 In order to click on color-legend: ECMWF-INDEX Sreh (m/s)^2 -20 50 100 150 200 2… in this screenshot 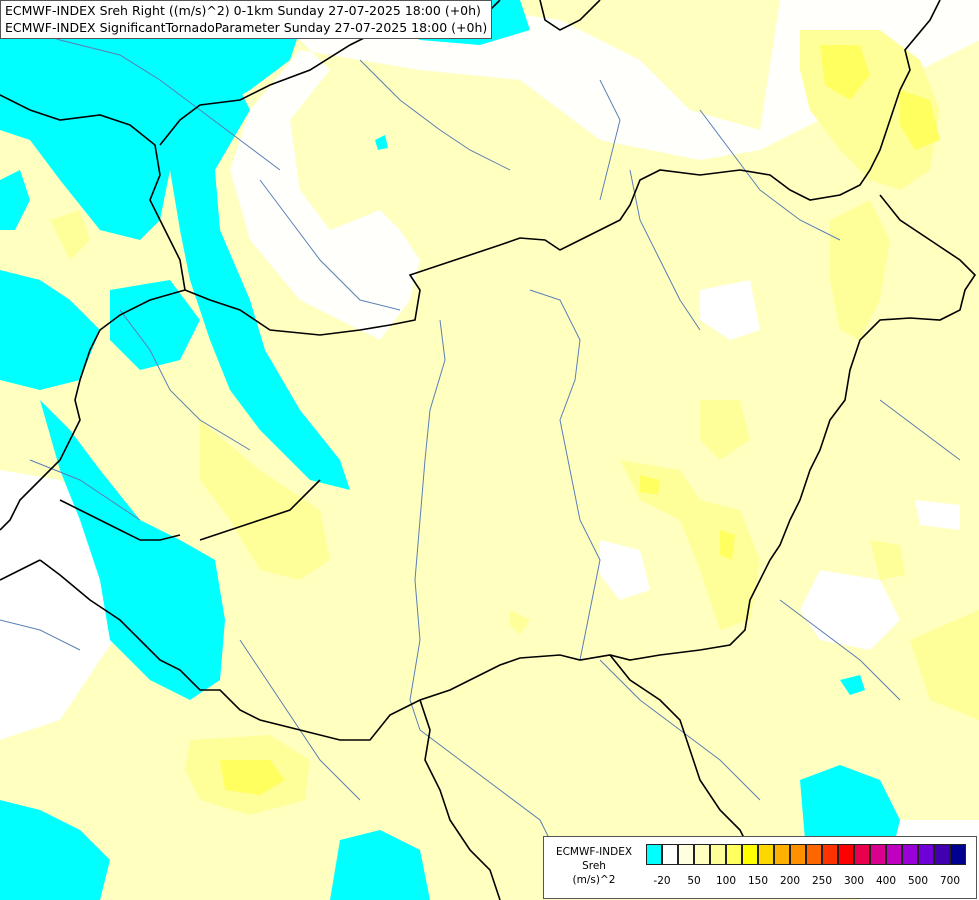, I will do `click(760, 867)`.